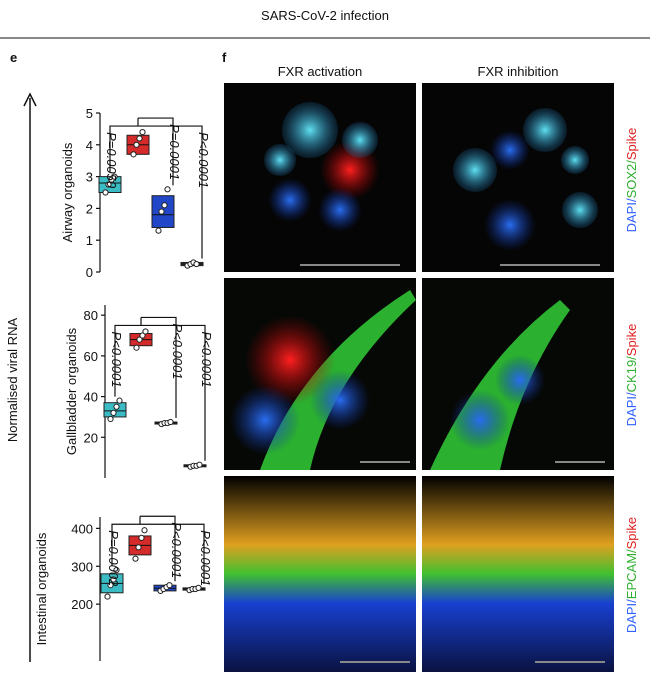 The height and width of the screenshot is (693, 650). Describe the element at coordinates (67, 192) in the screenshot. I see `y-axis-label: Airway organoids` at that location.